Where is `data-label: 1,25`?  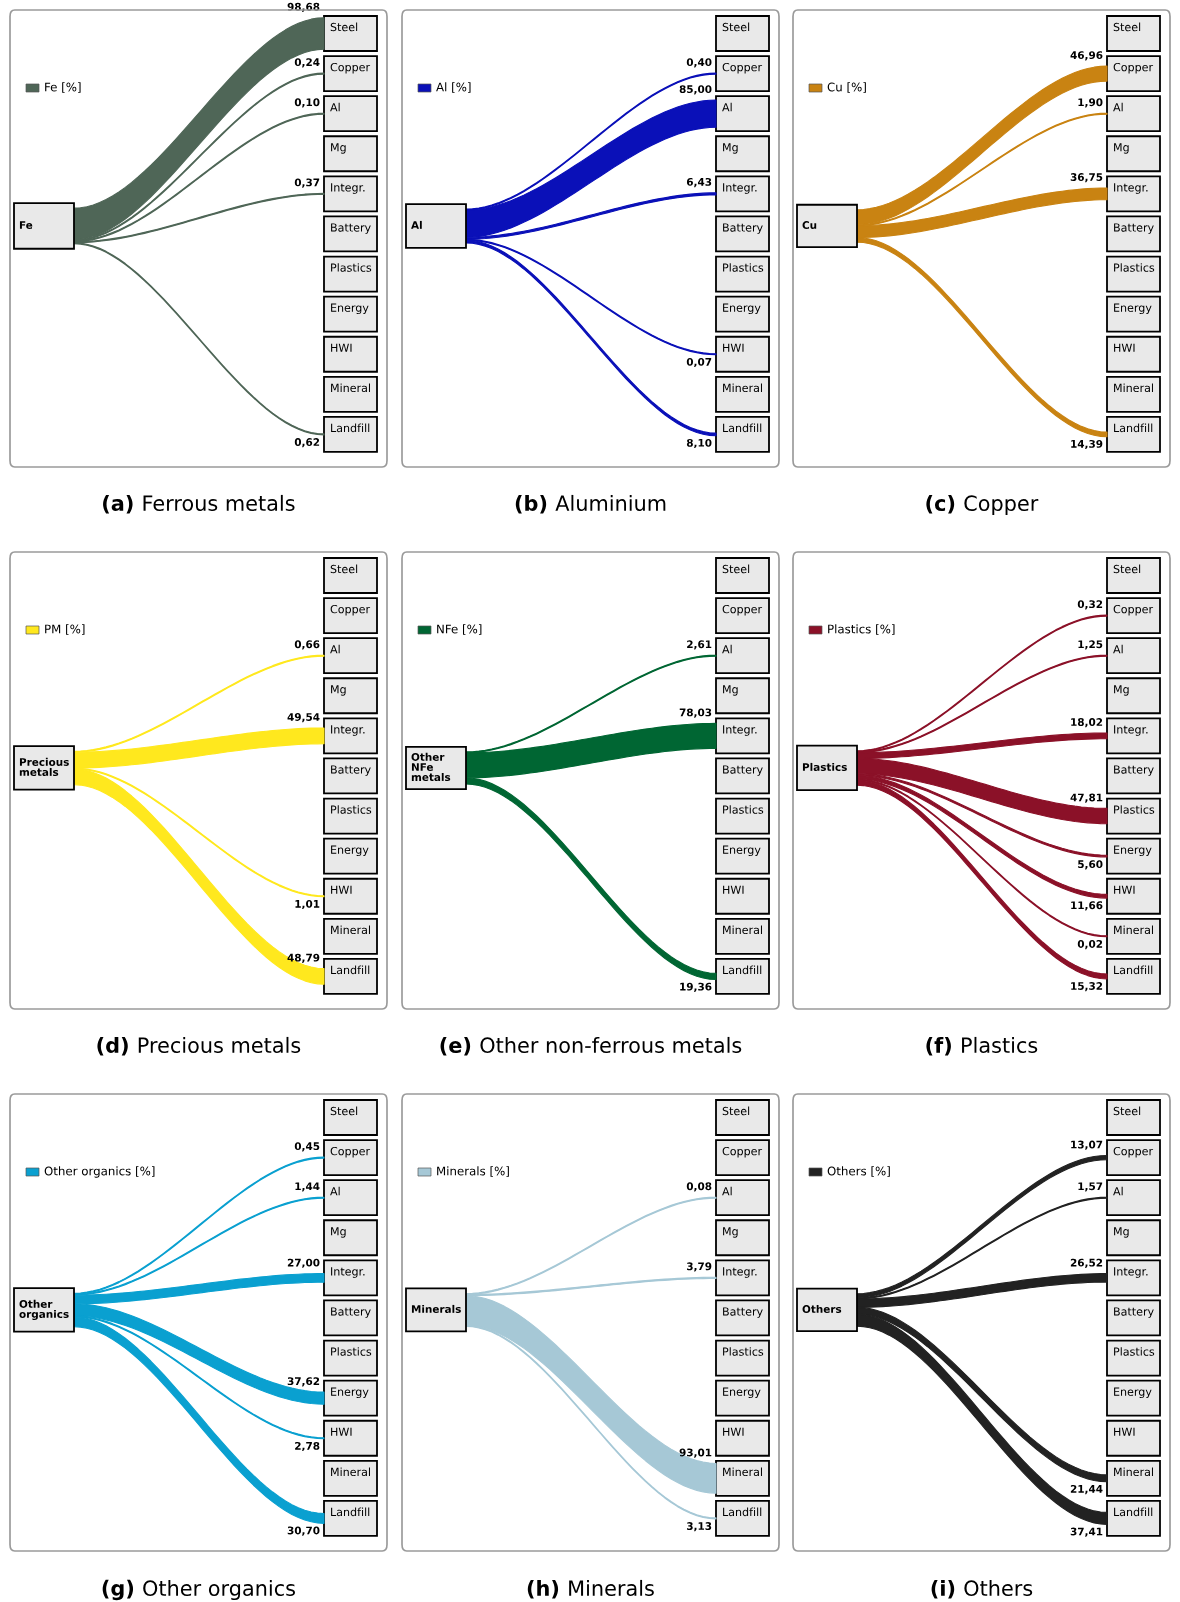 data-label: 1,25 is located at coordinates (1090, 645).